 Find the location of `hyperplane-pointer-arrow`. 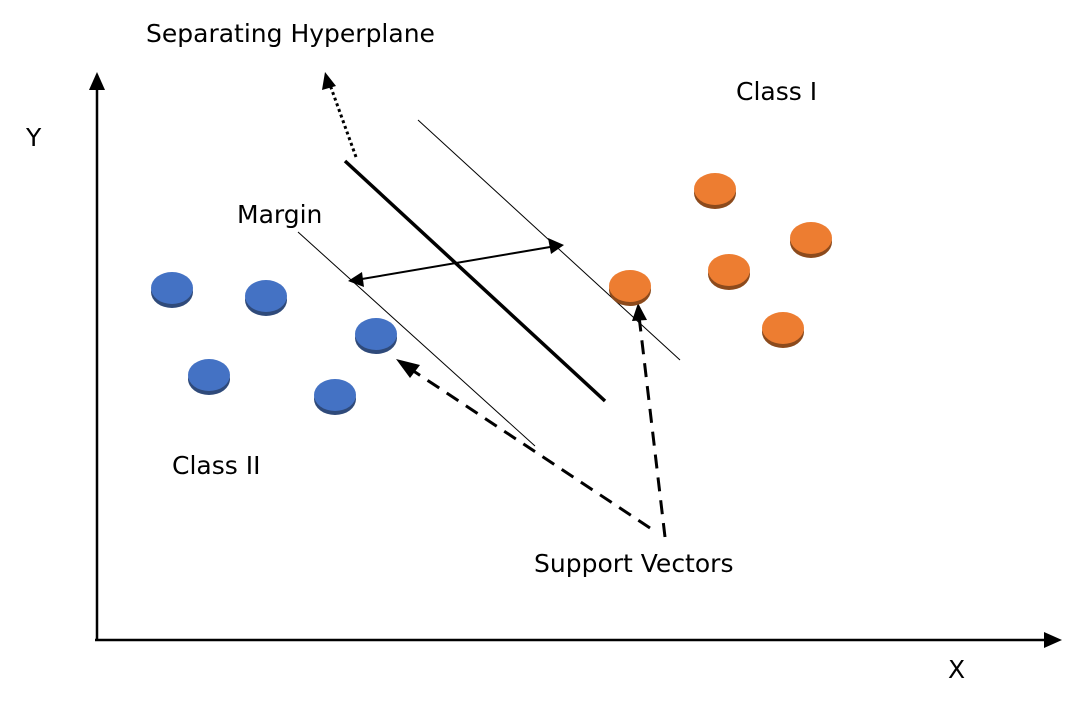

hyperplane-pointer-arrow is located at coordinates (342, 119).